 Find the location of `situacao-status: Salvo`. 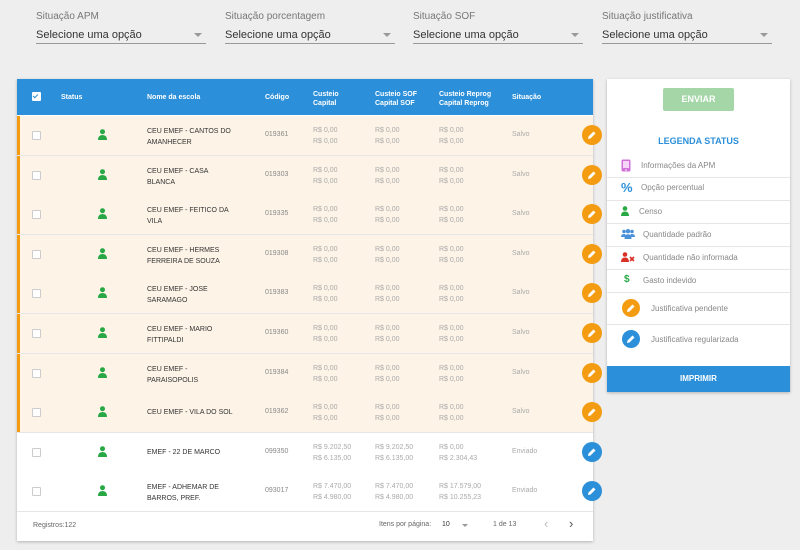

situacao-status: Salvo is located at coordinates (521, 174).